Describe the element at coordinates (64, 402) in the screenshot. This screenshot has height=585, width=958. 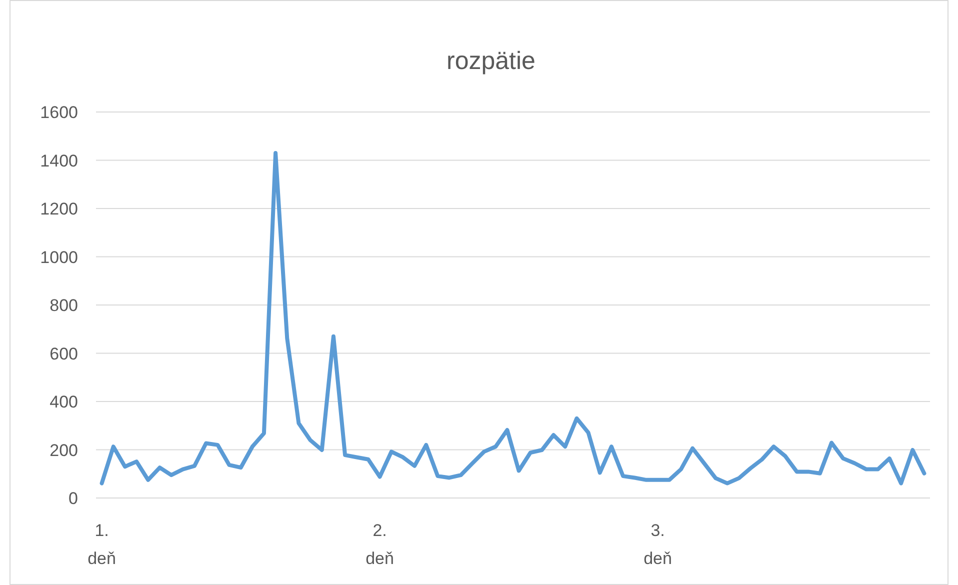
I see `y-tick-label: 400` at that location.